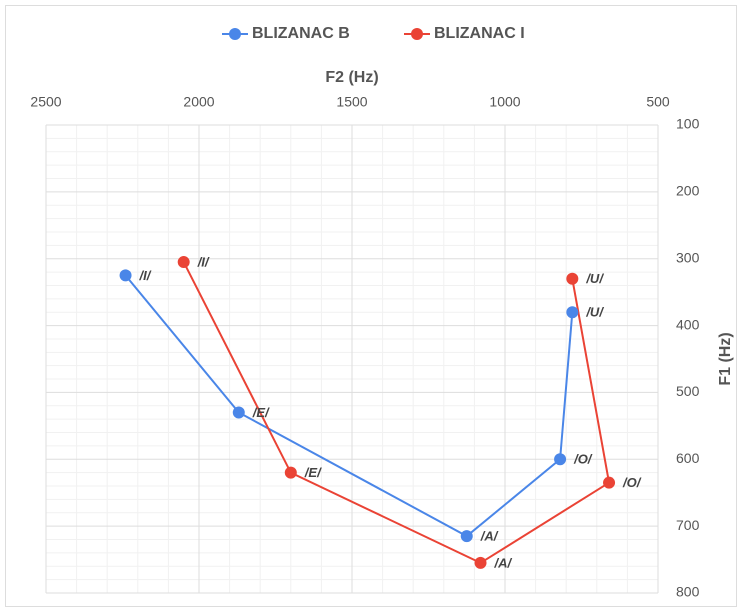 The width and height of the screenshot is (737, 607). What do you see at coordinates (688, 391) in the screenshot?
I see `y-tick-label: 500` at bounding box center [688, 391].